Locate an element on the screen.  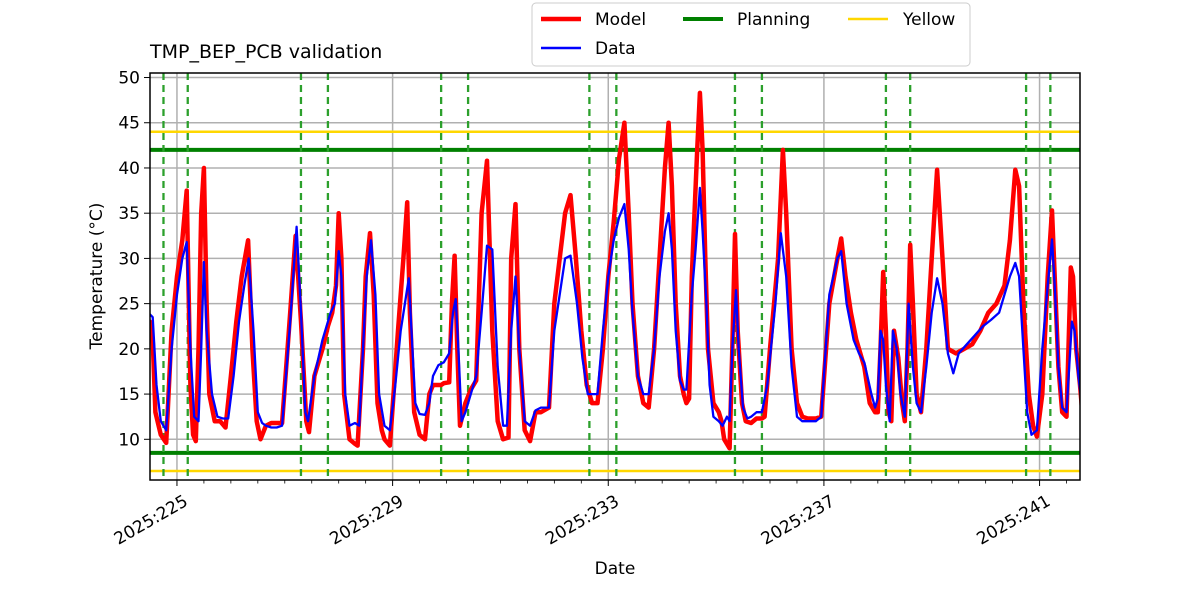
y-tick-label: 45 is located at coordinates (129, 124).